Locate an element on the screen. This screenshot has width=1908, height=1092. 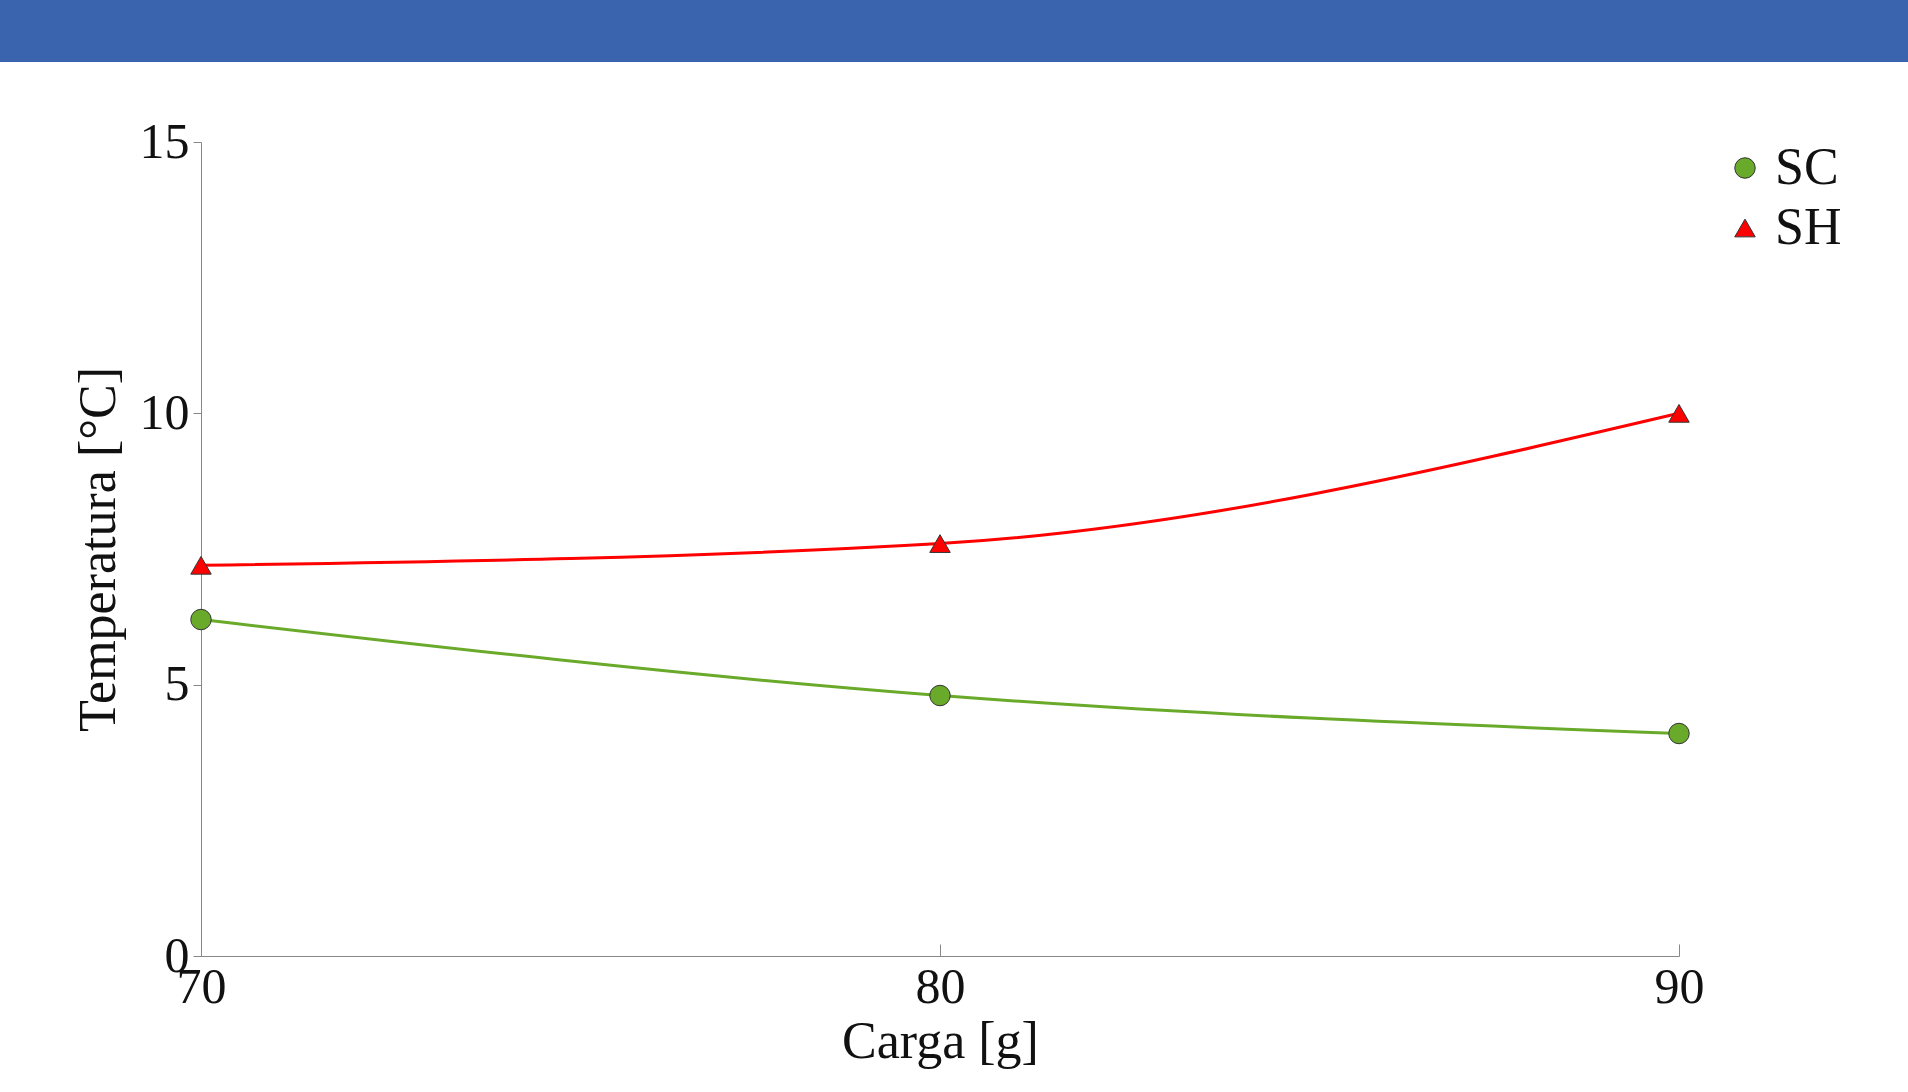
x-axis-title: Carga [g] is located at coordinates (940, 1040).